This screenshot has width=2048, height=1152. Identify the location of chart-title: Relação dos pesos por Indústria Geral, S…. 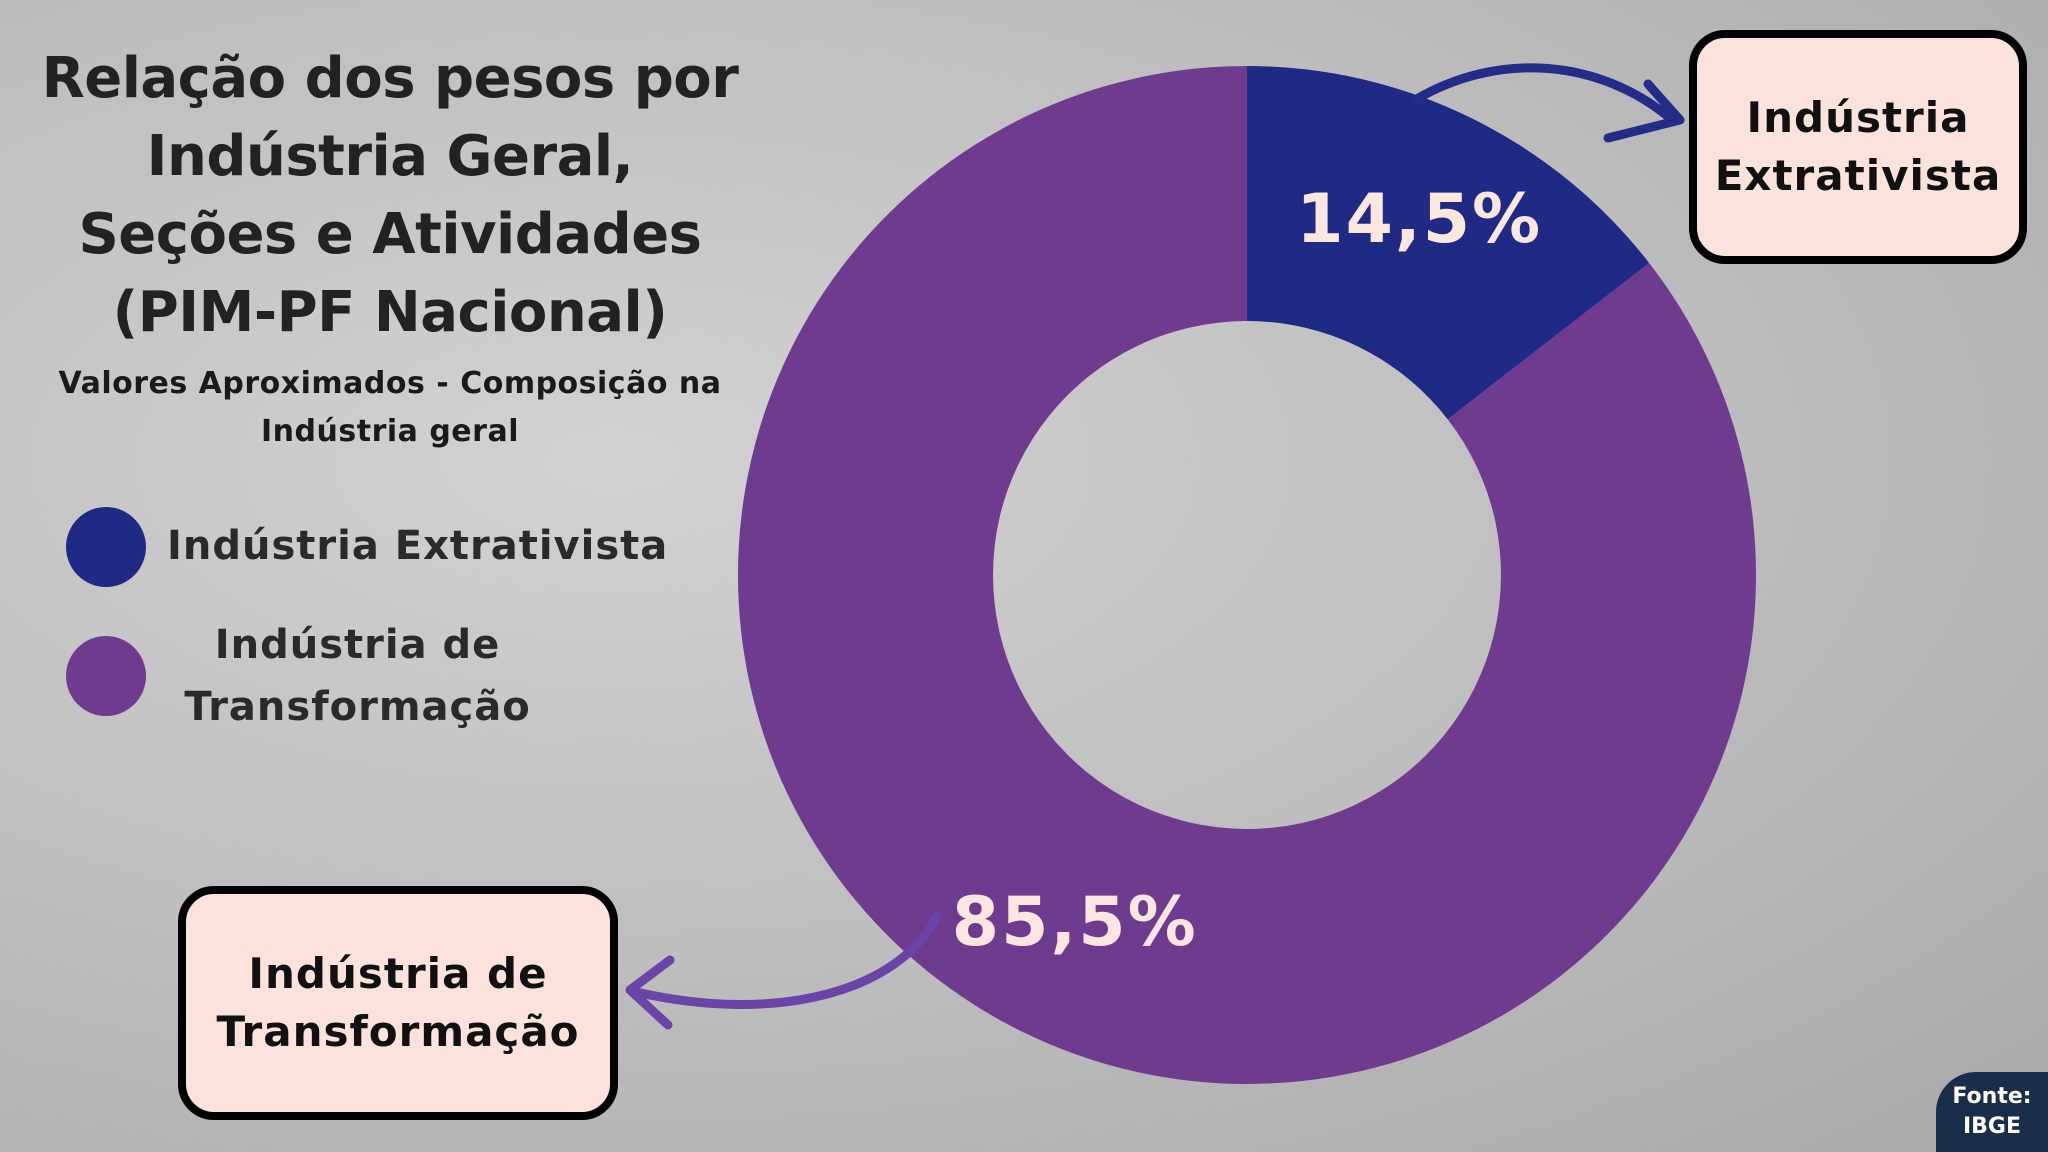
(390, 195).